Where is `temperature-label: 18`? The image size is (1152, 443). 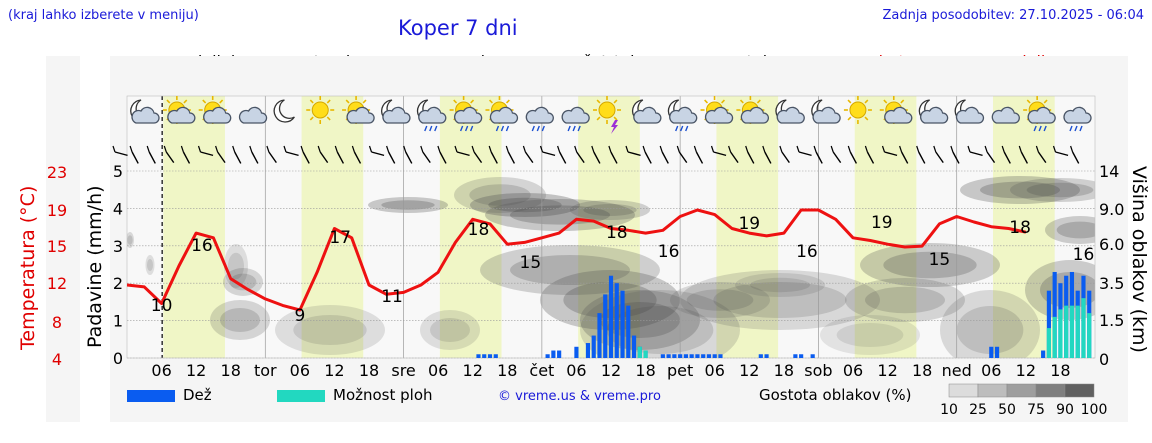
temperature-label: 18 is located at coordinates (479, 230).